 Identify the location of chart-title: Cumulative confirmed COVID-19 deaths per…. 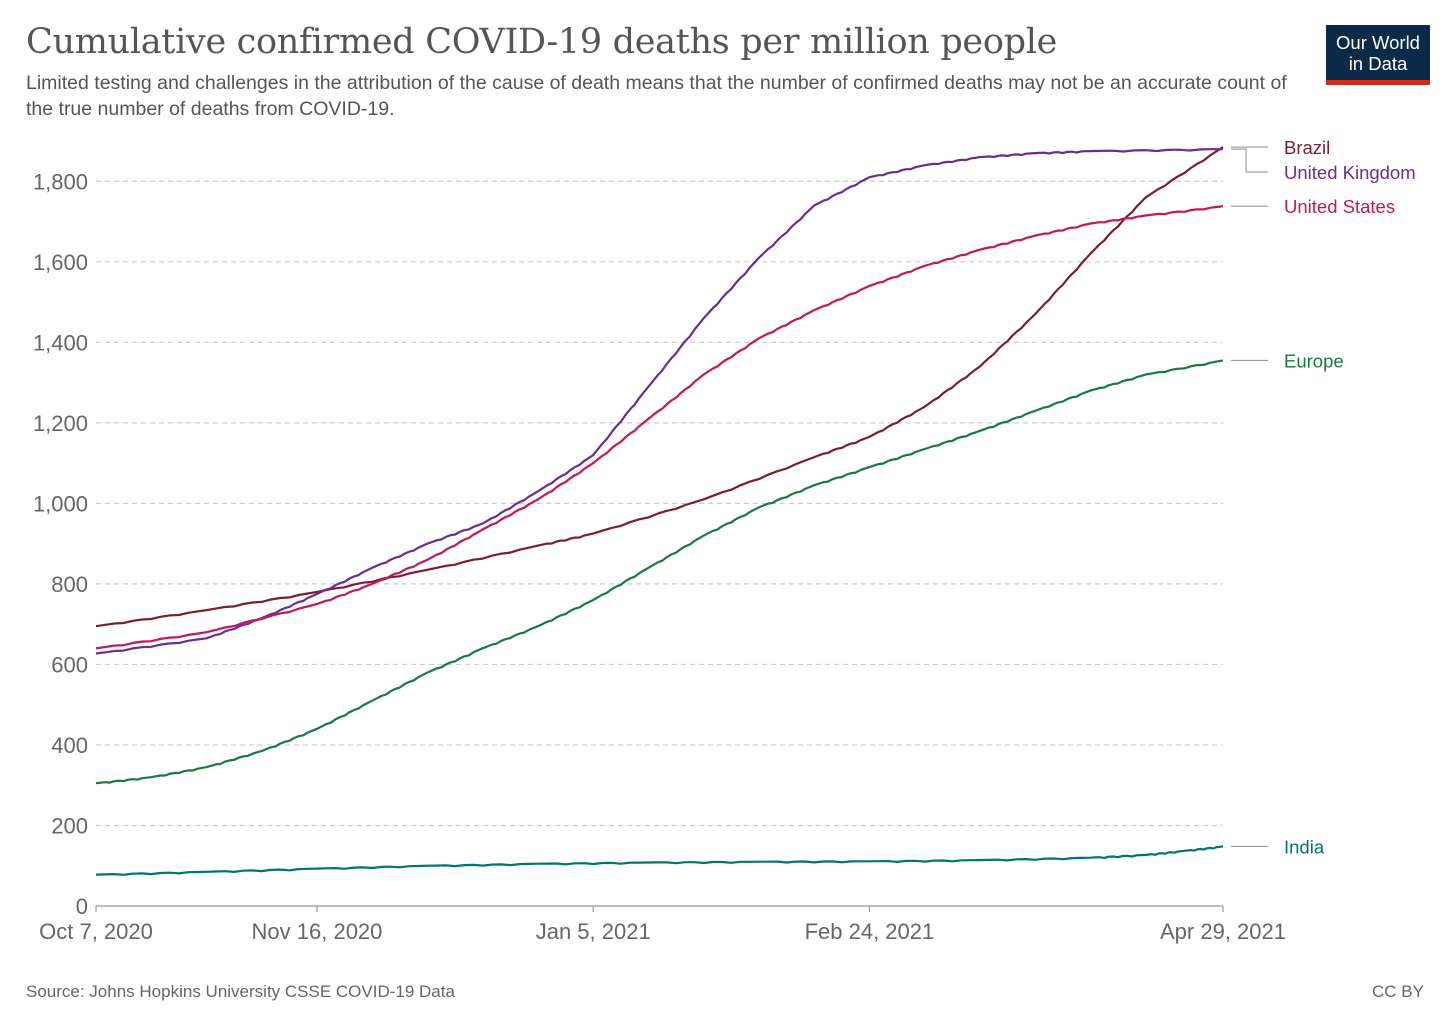
(542, 42).